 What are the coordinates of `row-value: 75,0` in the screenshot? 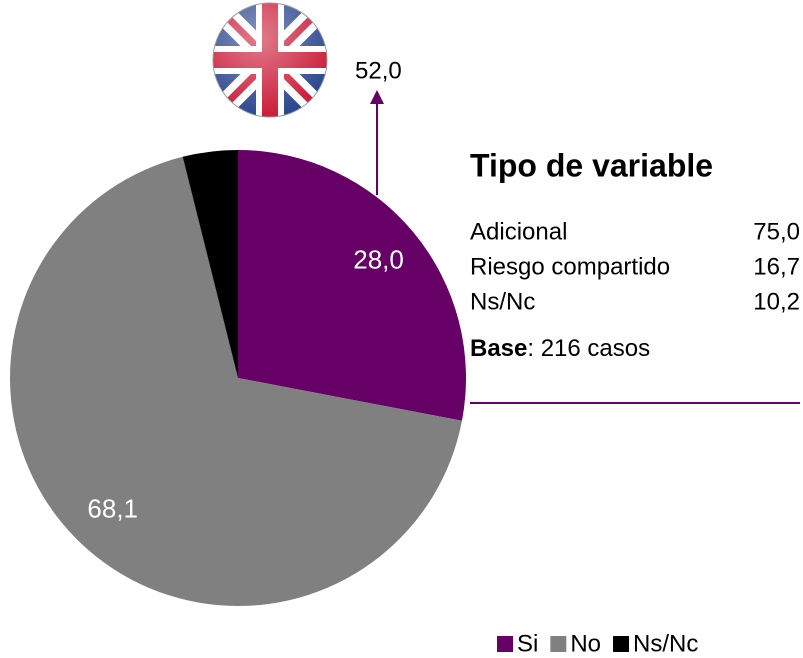 It's located at (776, 231).